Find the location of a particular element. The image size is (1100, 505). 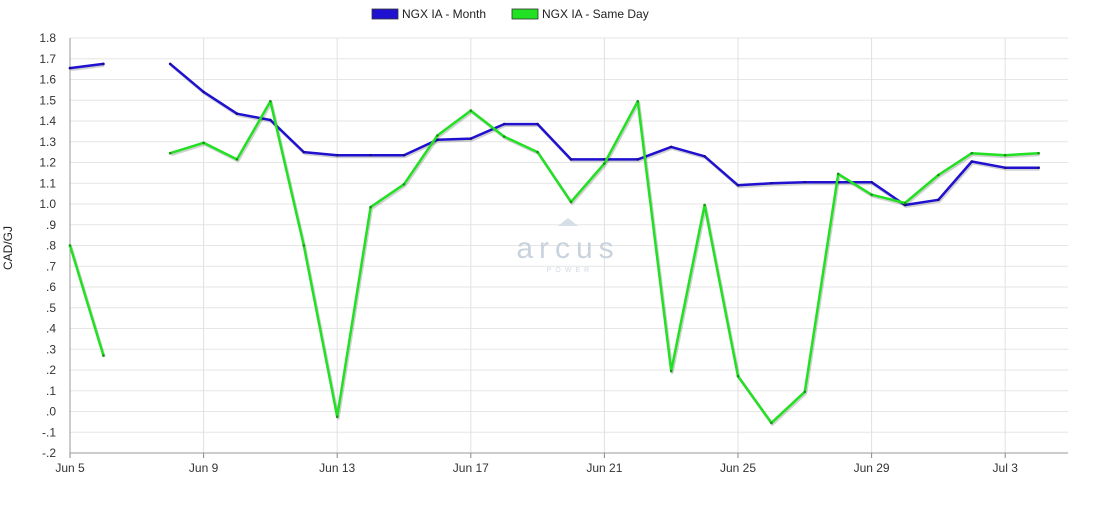

y-tick-label: 1.4 is located at coordinates (47, 121).